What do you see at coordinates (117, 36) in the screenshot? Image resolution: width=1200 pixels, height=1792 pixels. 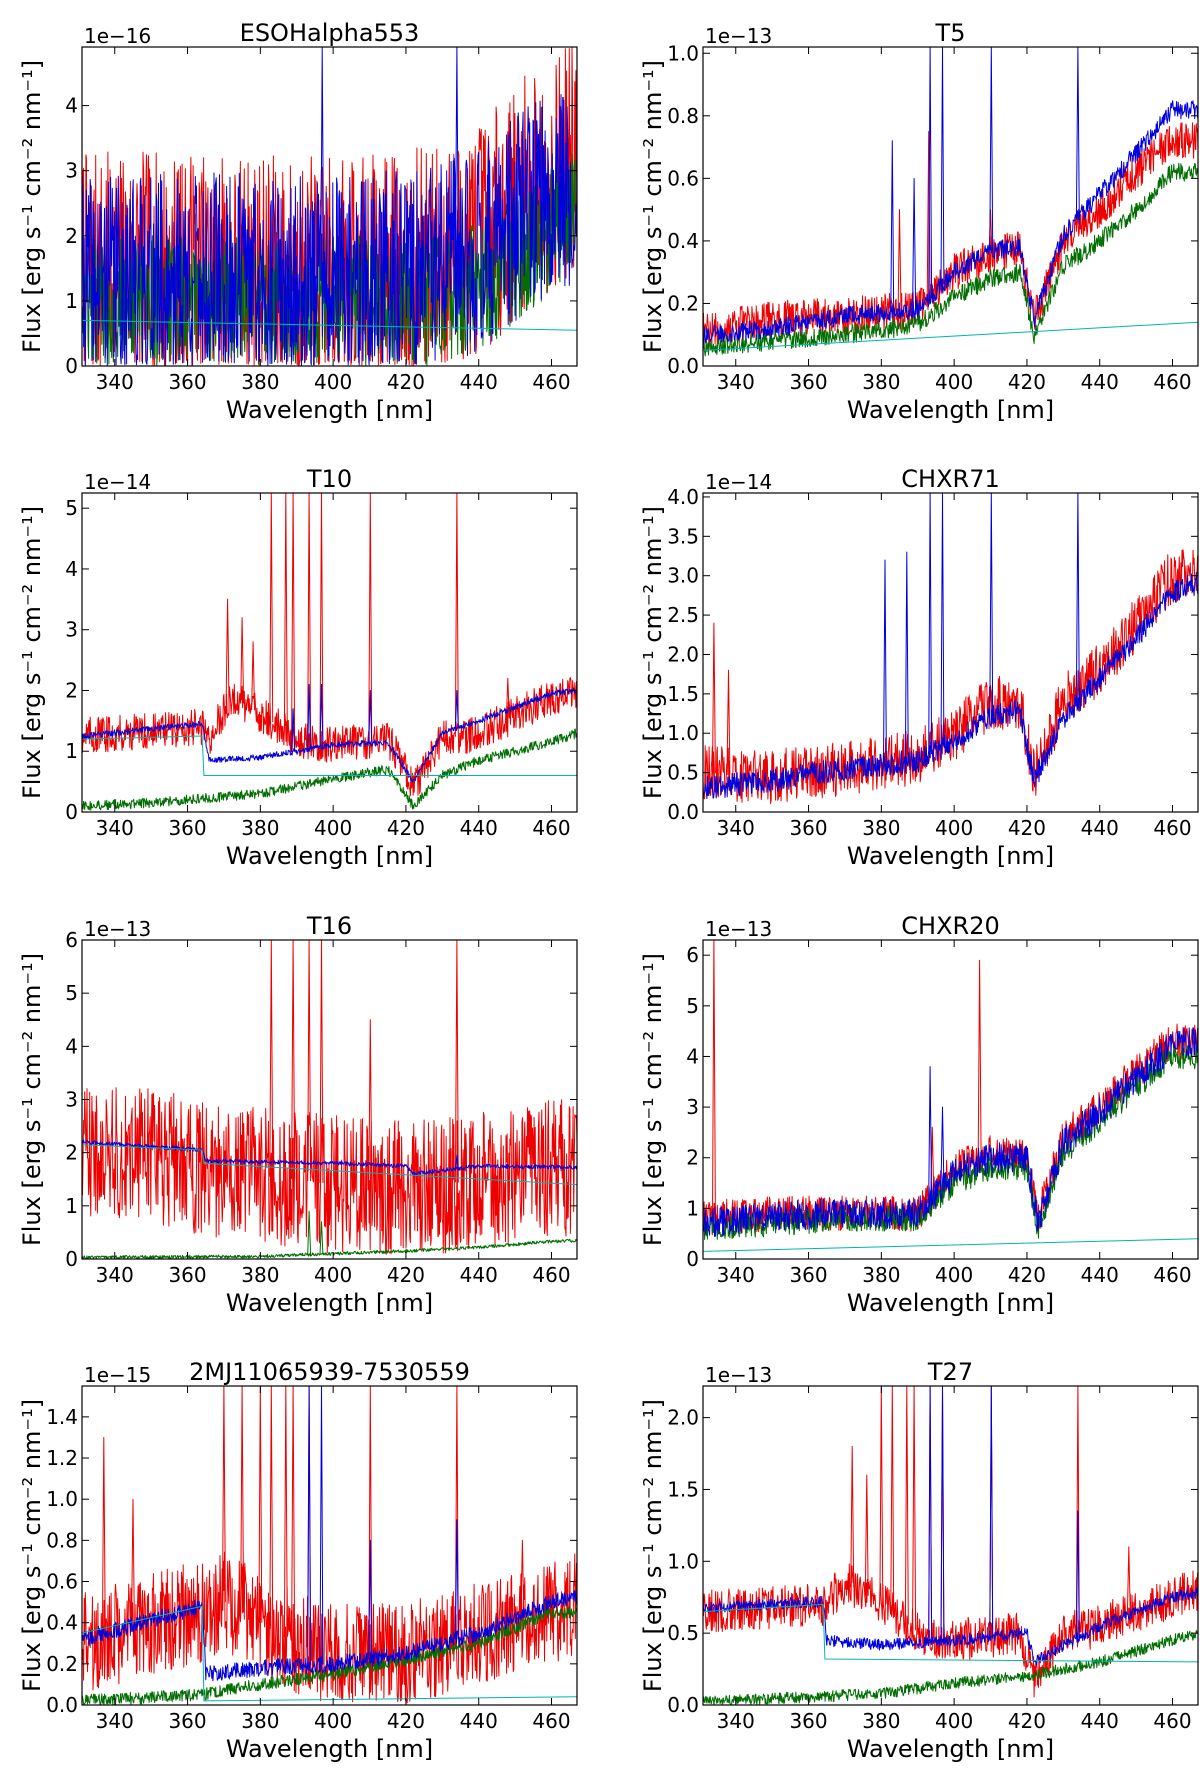 I see `axis-offset-label: 1e−16` at bounding box center [117, 36].